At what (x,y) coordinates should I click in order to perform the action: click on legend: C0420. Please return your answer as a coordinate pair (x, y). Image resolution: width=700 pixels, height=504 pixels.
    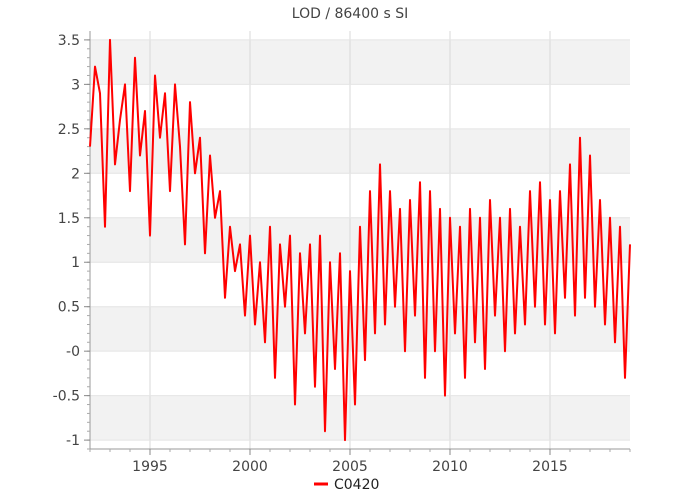
    Looking at the image, I should click on (346, 485).